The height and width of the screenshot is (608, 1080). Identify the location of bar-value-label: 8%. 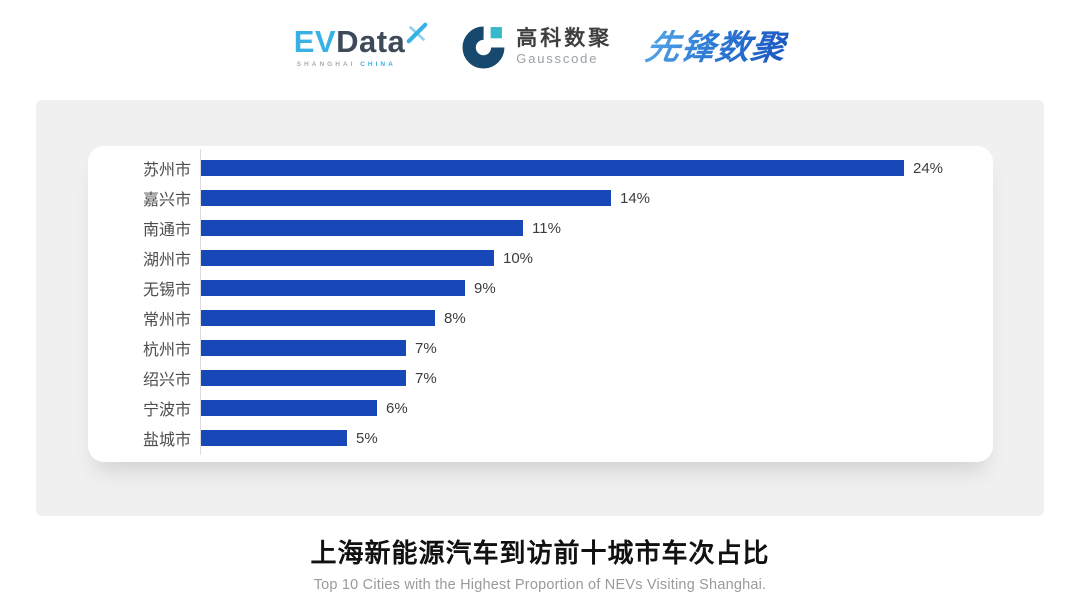
(455, 318).